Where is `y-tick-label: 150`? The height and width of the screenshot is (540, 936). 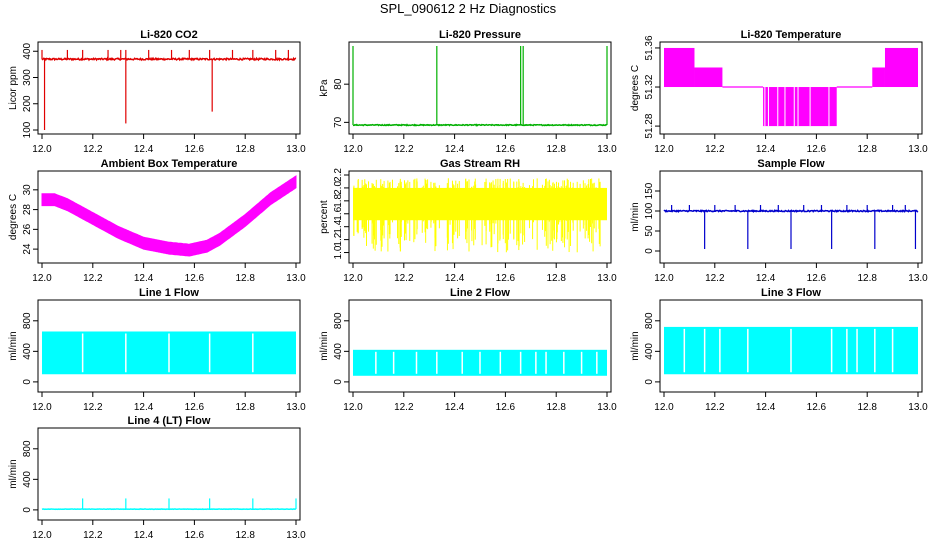
y-tick-label: 150 is located at coordinates (649, 190).